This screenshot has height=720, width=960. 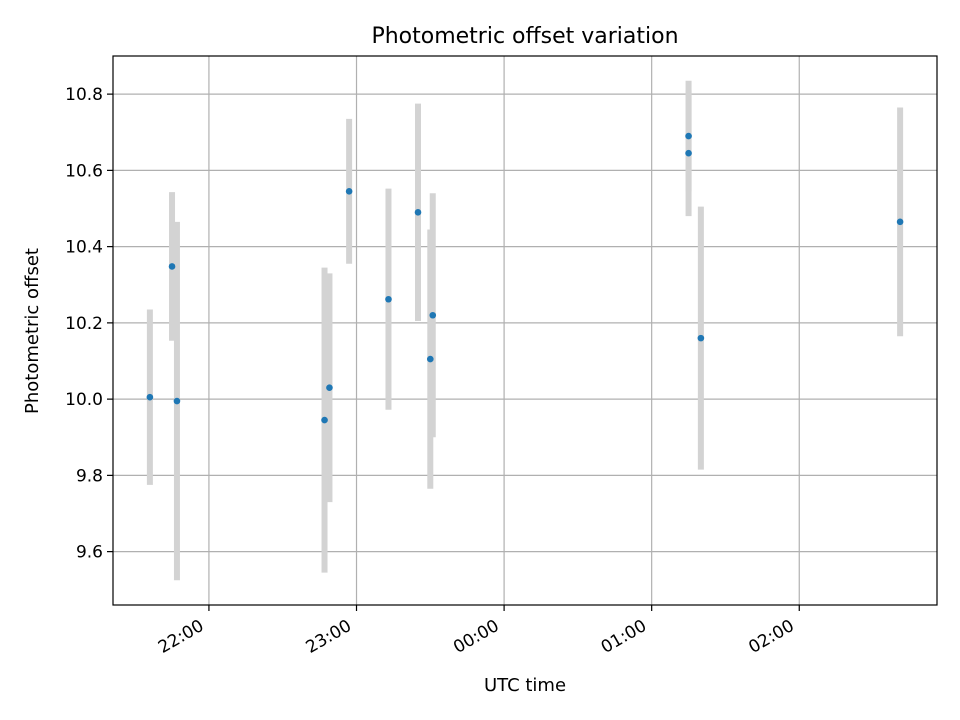 I want to click on y-tick-label: 10.6, so click(x=84, y=171).